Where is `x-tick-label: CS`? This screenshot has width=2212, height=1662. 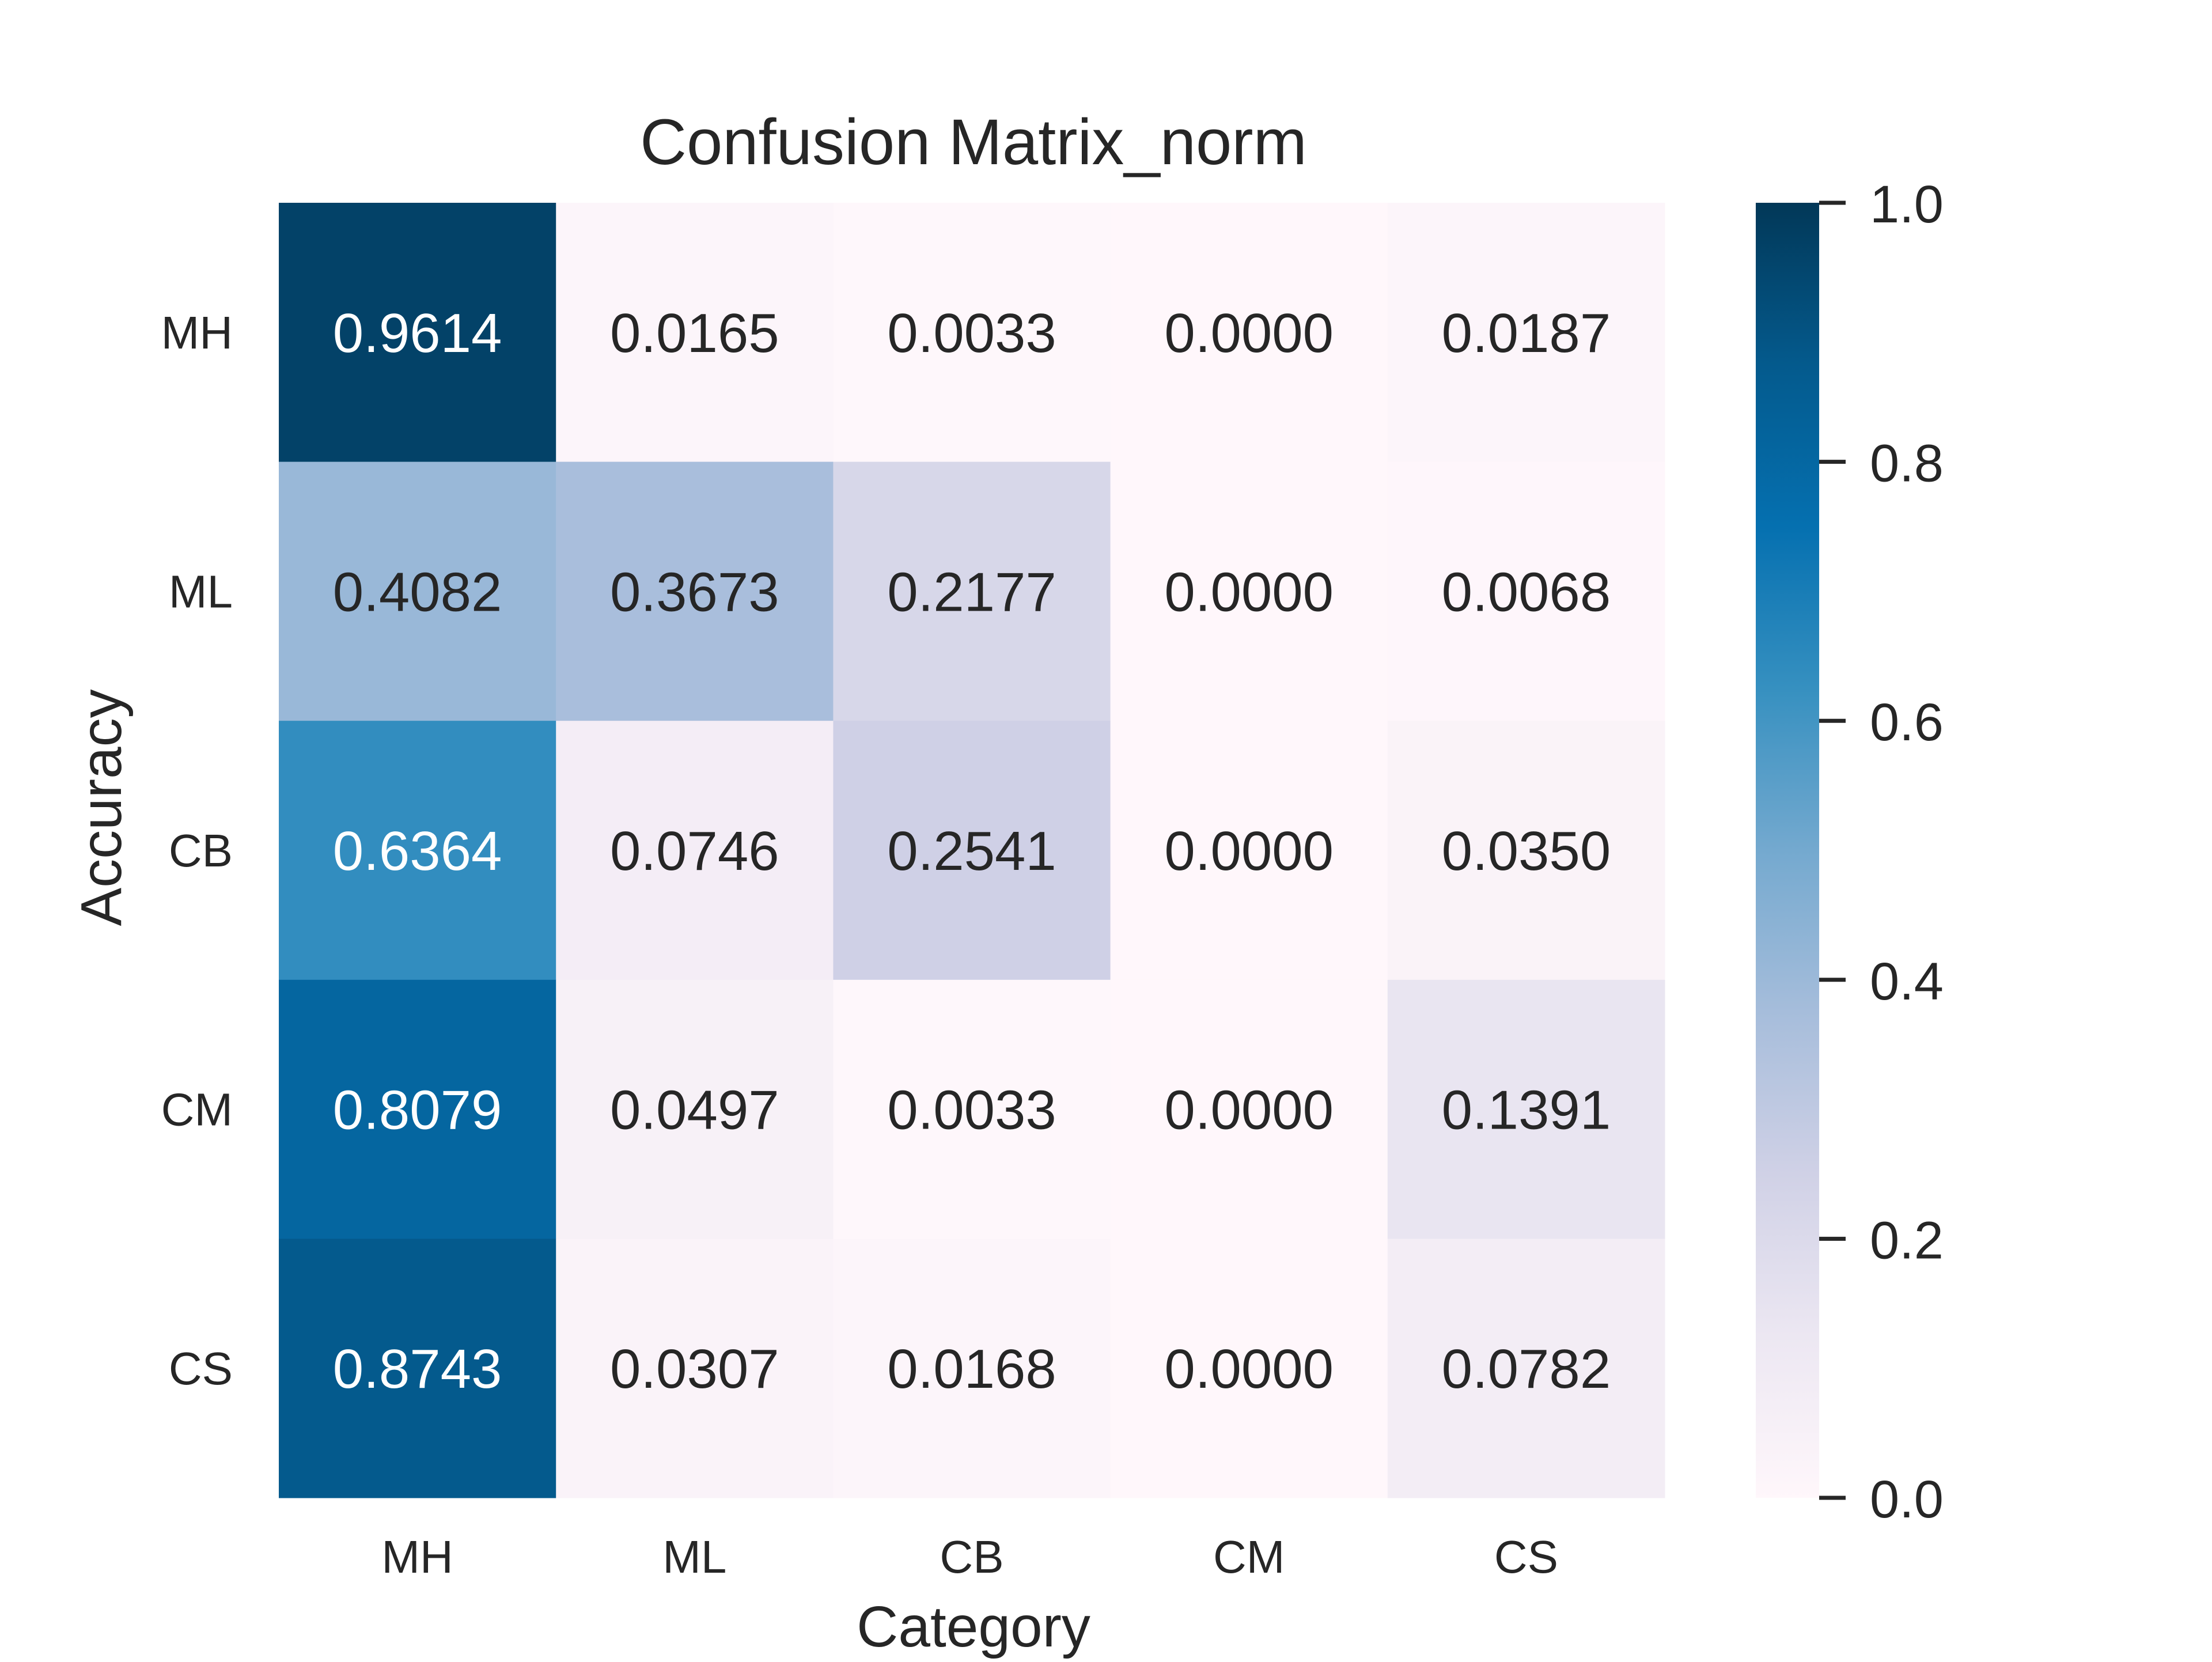
x-tick-label: CS is located at coordinates (1526, 1557).